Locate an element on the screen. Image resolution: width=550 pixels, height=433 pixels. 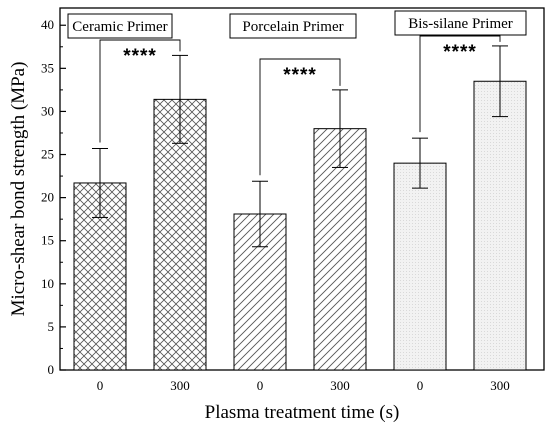
y-tick-label: 15 is located at coordinates (47, 240).